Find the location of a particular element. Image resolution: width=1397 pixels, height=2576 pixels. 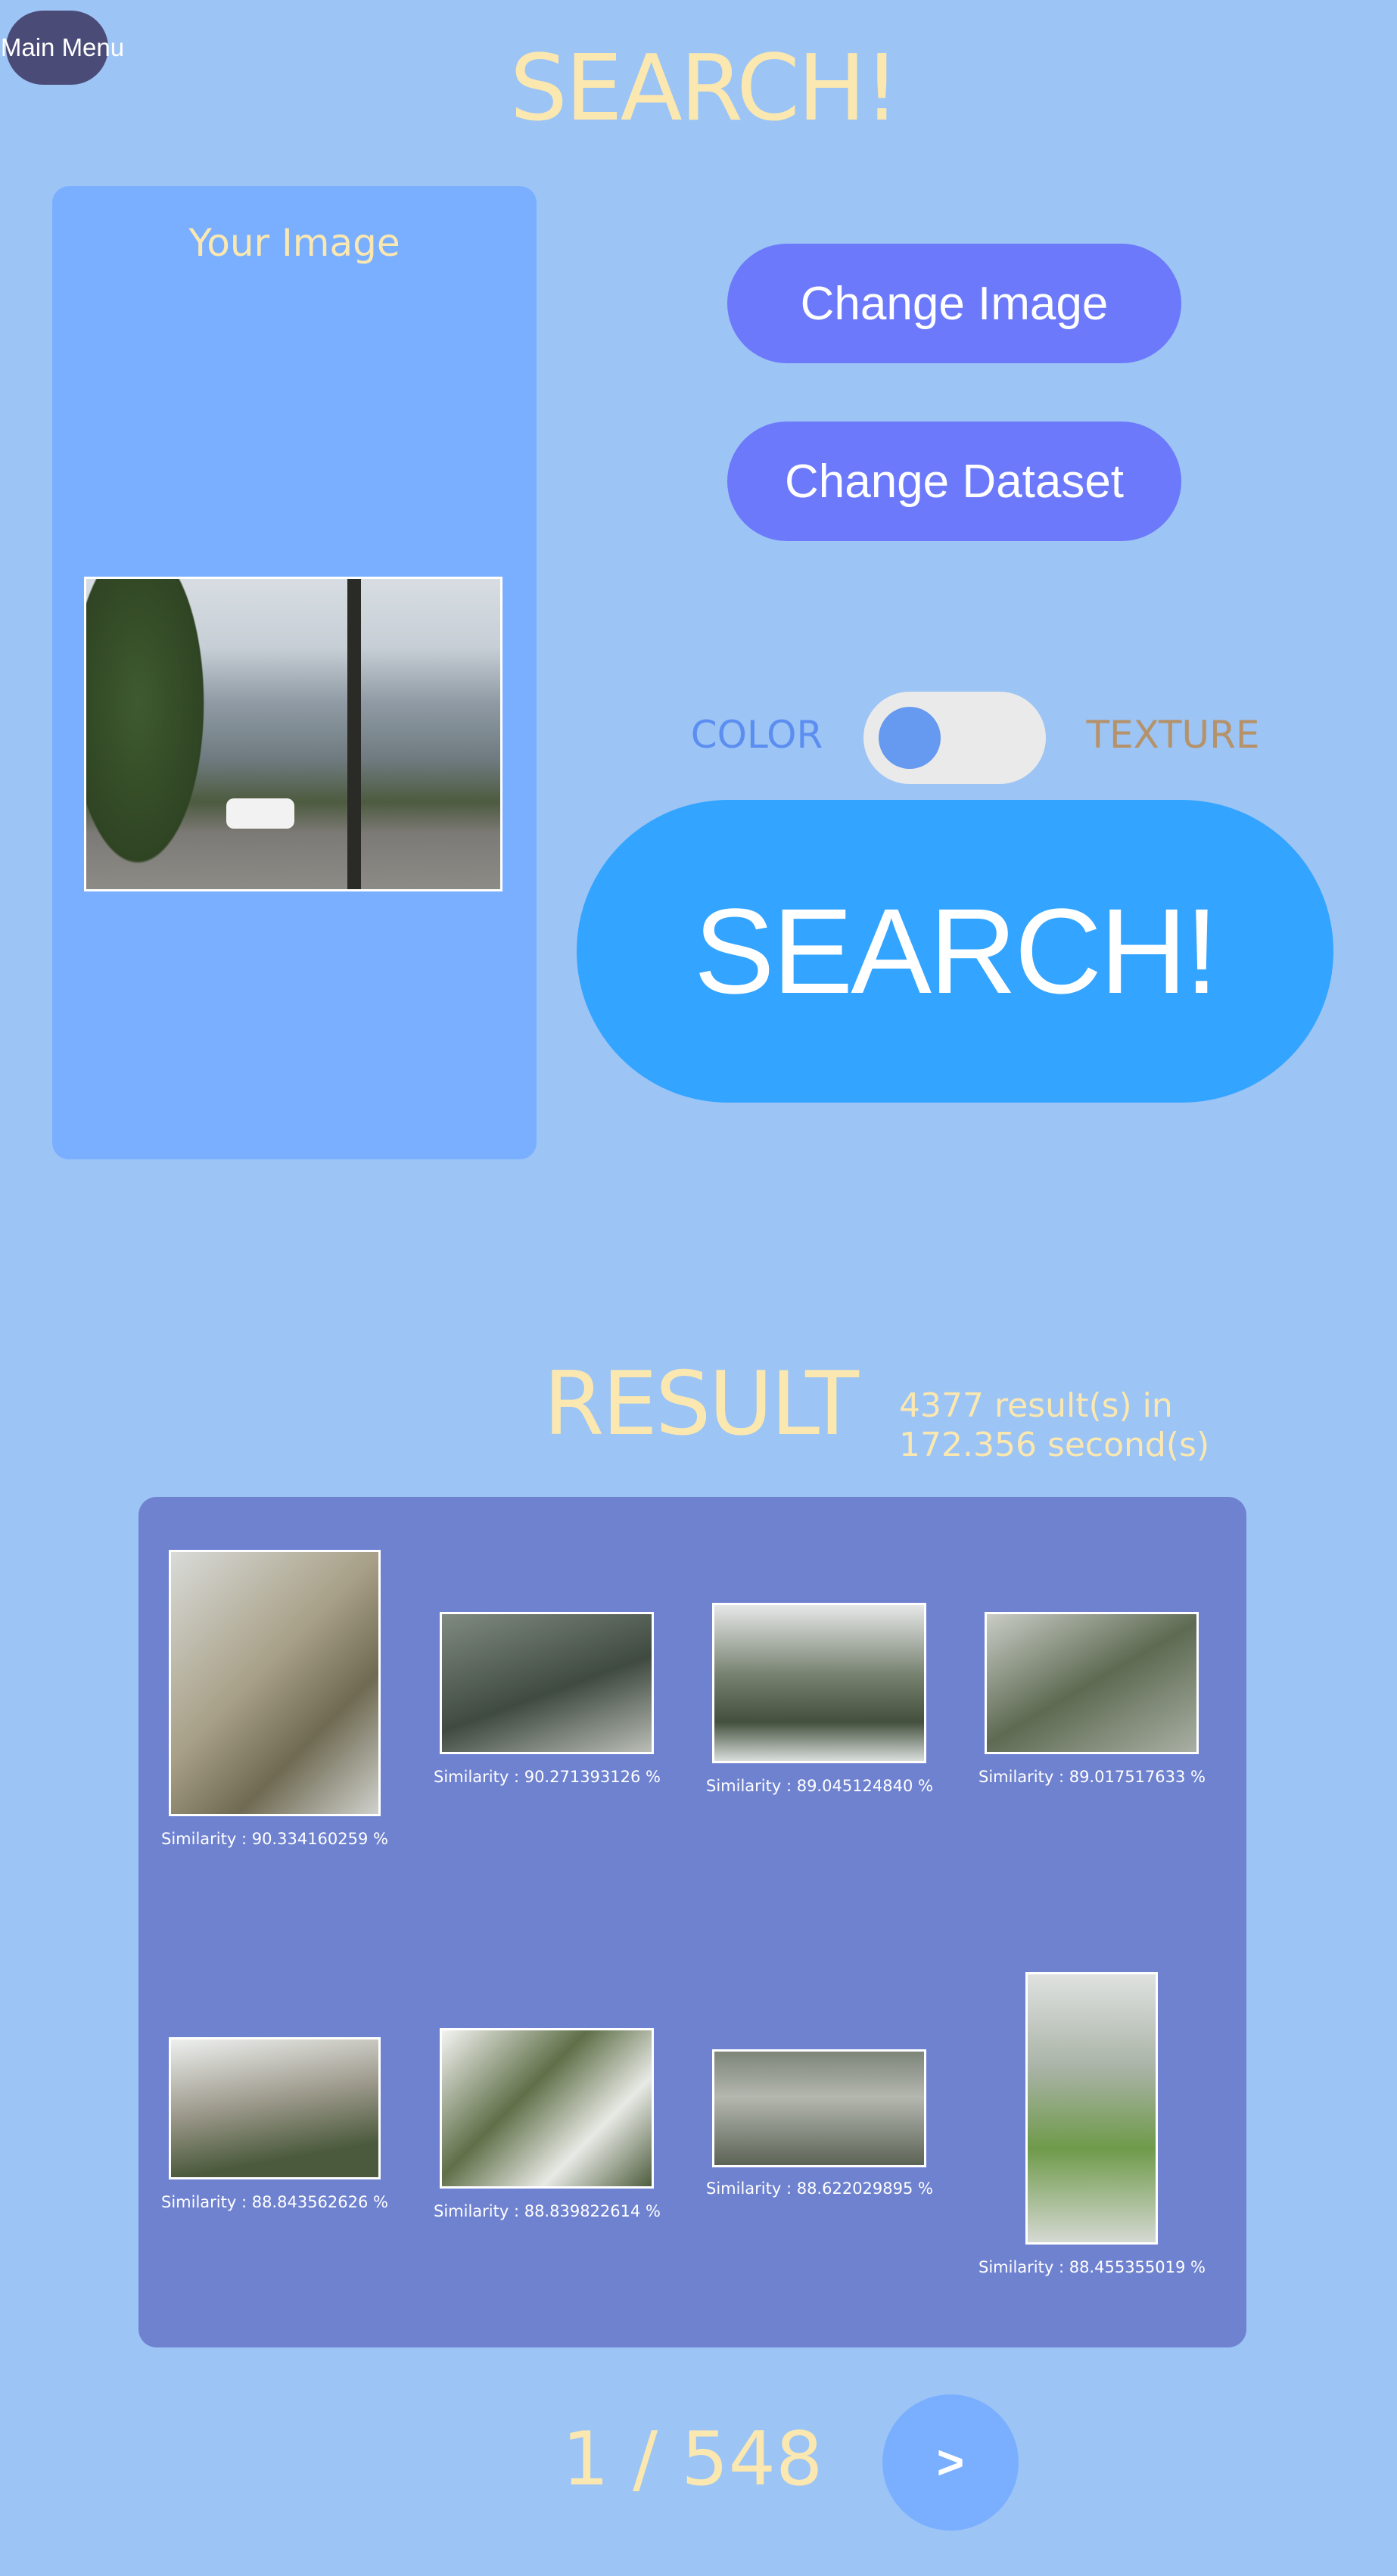

similarity-caption: Similarity : 88.455355019 % is located at coordinates (1092, 2267).